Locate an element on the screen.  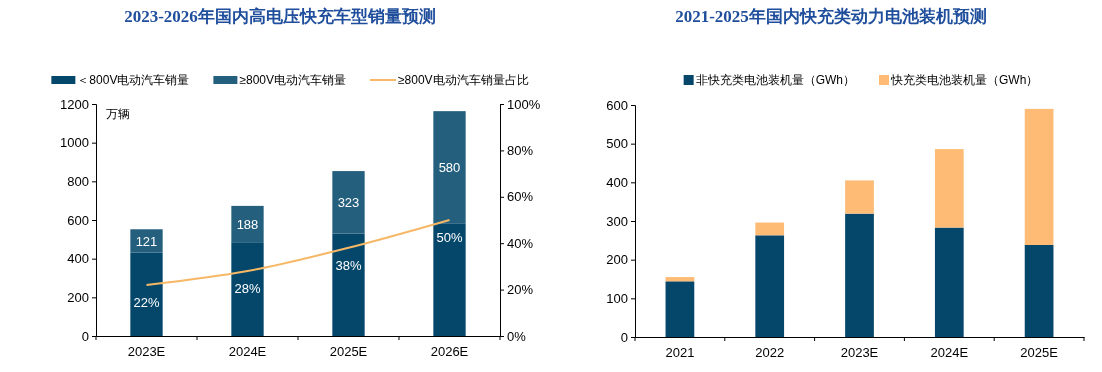
data-label: 188 is located at coordinates (247, 225).